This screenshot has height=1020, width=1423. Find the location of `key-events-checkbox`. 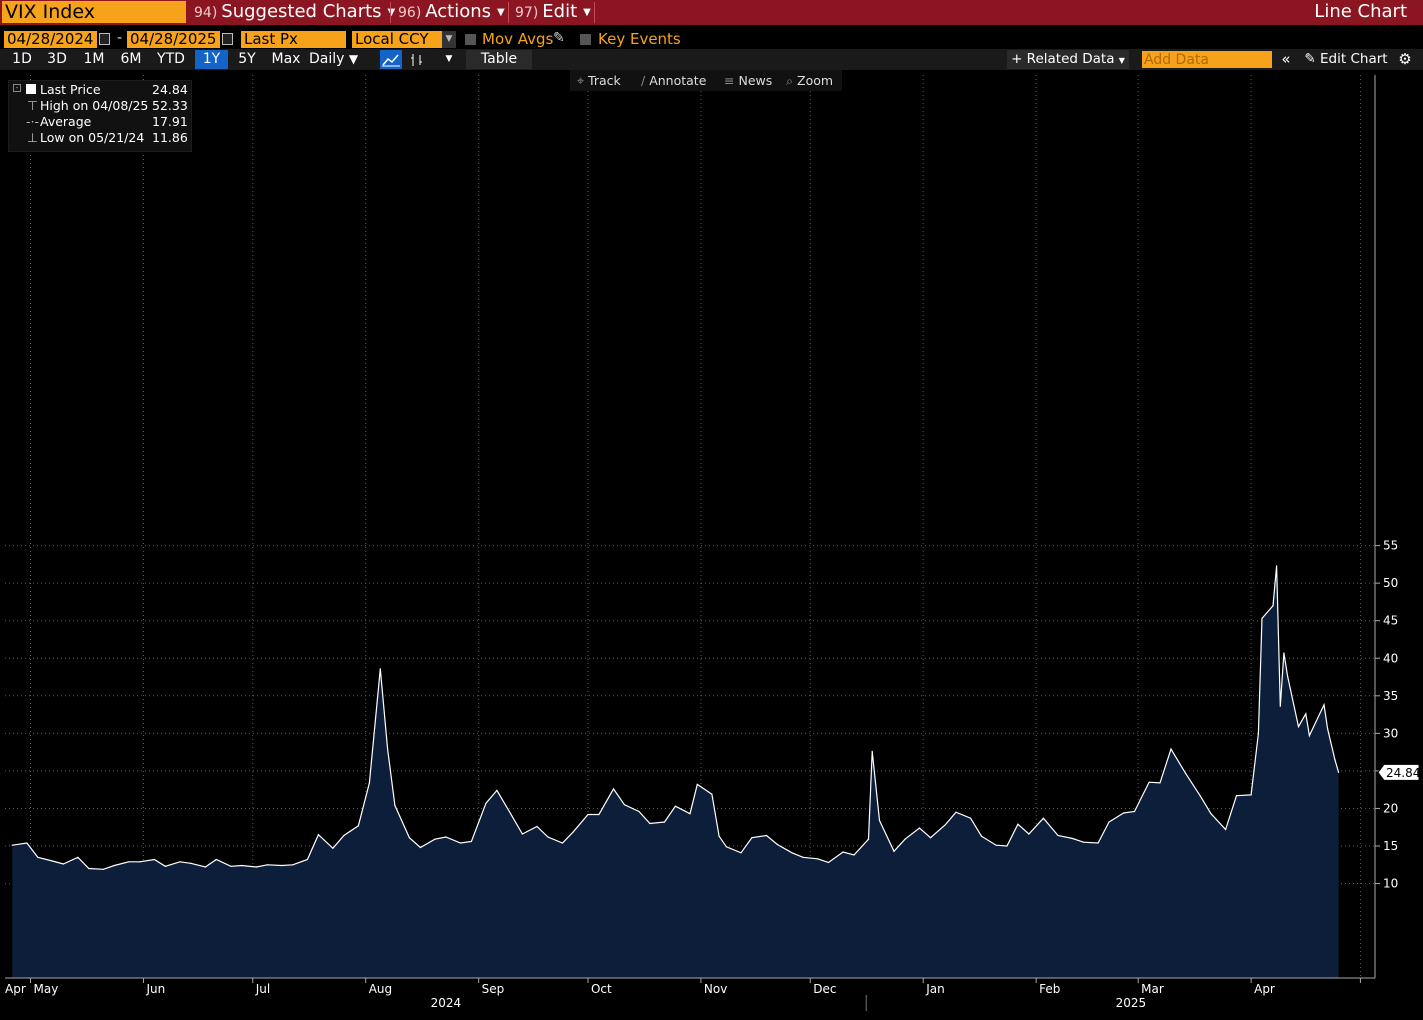

key-events-checkbox is located at coordinates (585, 39).